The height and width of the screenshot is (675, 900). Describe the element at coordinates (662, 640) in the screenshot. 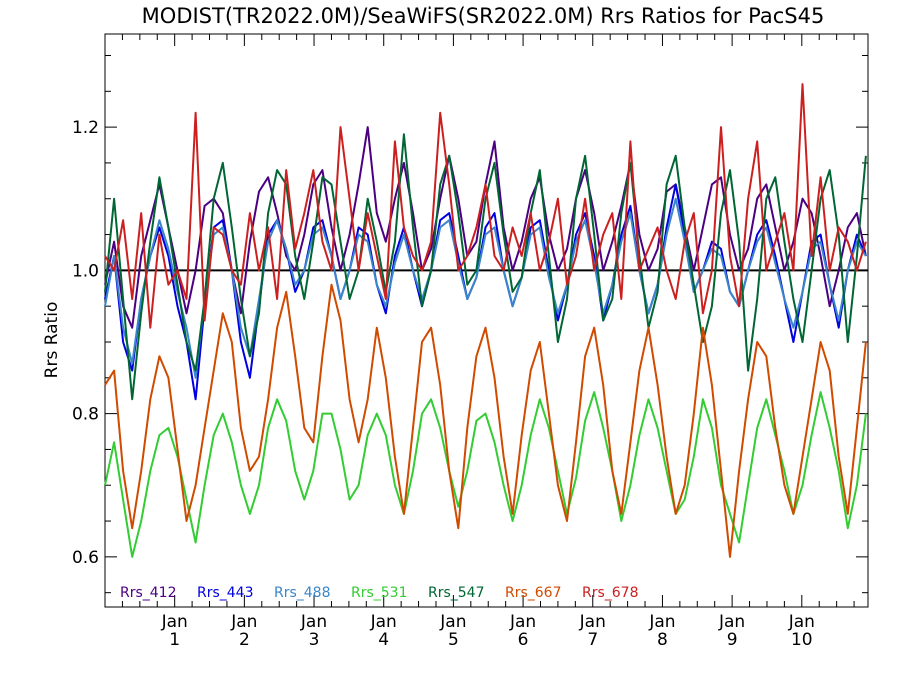

I see `x-tick-label-day: 8` at that location.